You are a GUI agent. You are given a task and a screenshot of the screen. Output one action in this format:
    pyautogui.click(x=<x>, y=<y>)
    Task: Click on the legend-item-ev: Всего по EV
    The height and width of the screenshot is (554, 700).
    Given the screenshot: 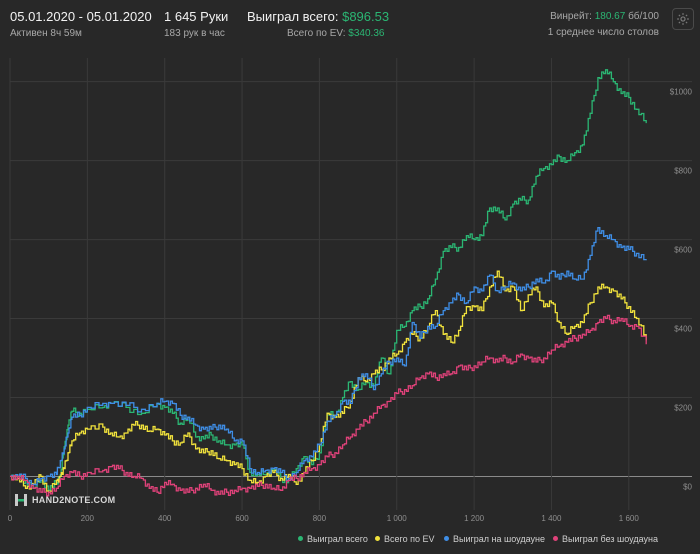 What is the action you would take?
    pyautogui.click(x=404, y=539)
    